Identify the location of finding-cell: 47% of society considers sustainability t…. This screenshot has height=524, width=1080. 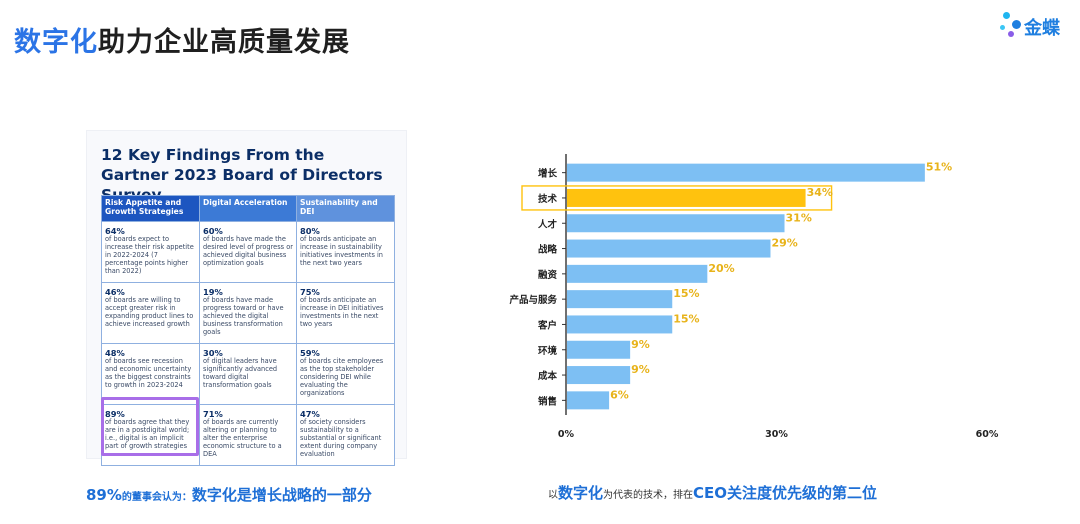
(345, 435).